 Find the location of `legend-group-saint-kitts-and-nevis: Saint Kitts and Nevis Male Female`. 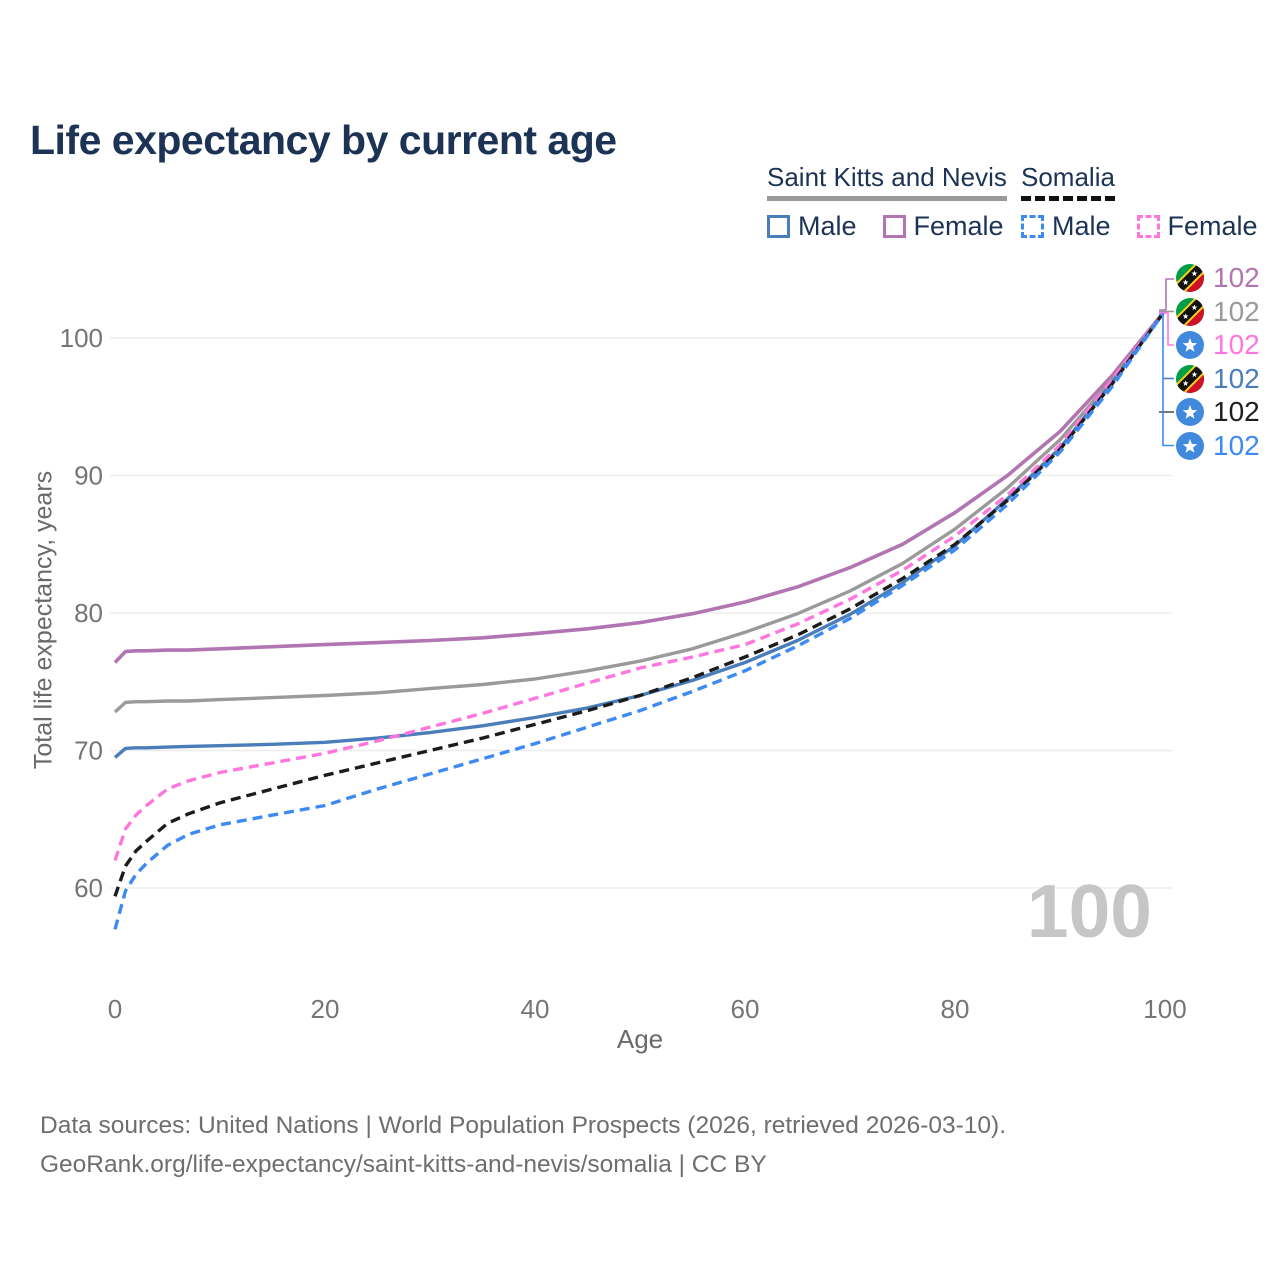

legend-group-saint-kitts-and-nevis: Saint Kitts and Nevis Male Female is located at coordinates (887, 202).